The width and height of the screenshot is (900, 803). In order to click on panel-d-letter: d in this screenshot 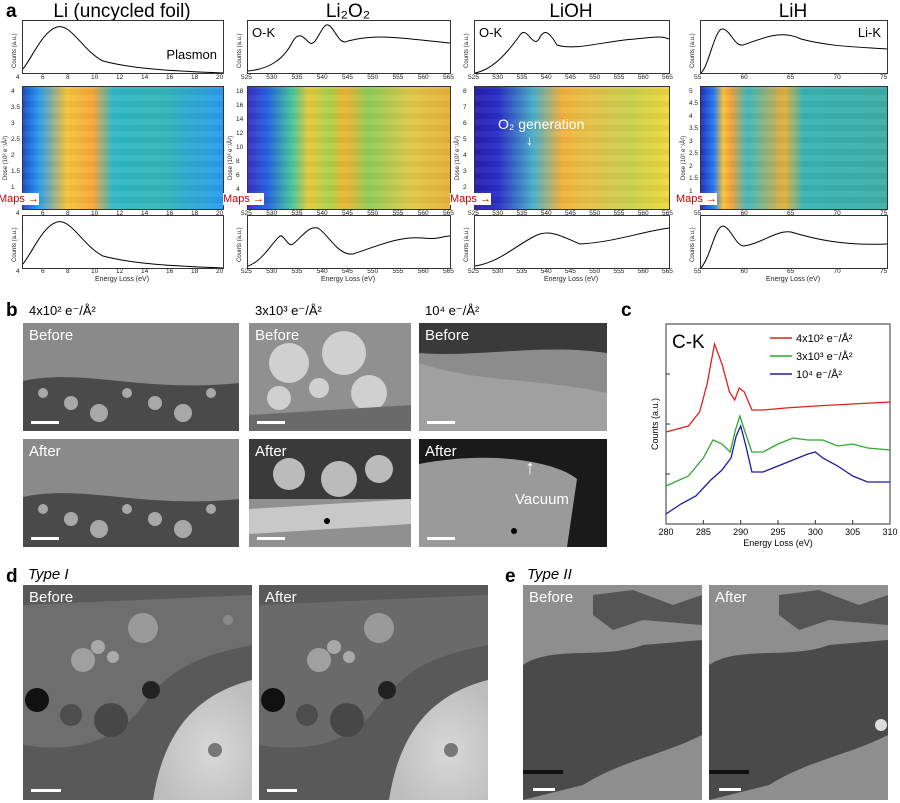, I will do `click(12, 576)`.